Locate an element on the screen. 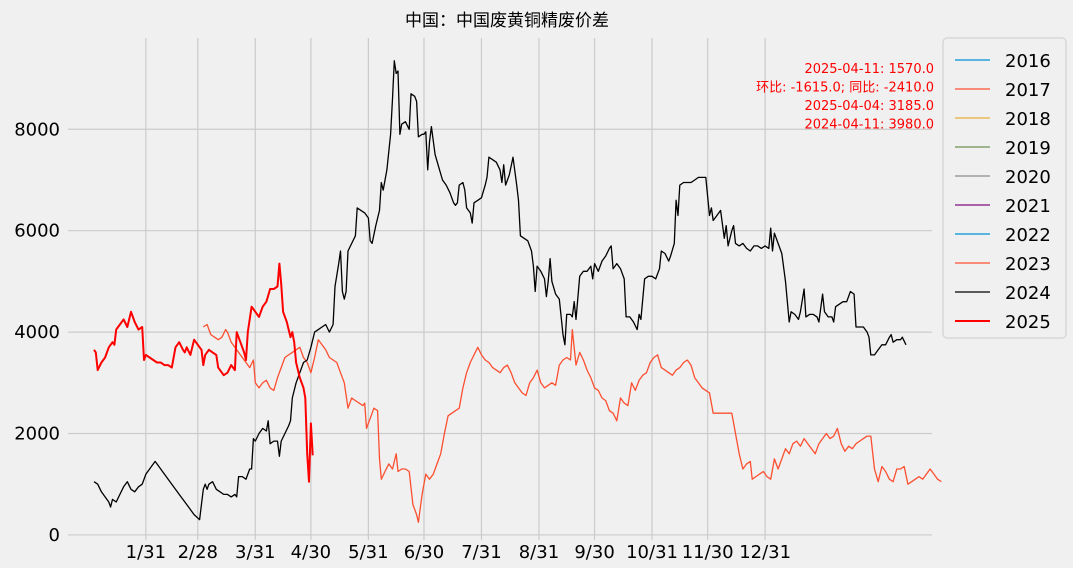  y-tick-label: 2000 is located at coordinates (37, 434).